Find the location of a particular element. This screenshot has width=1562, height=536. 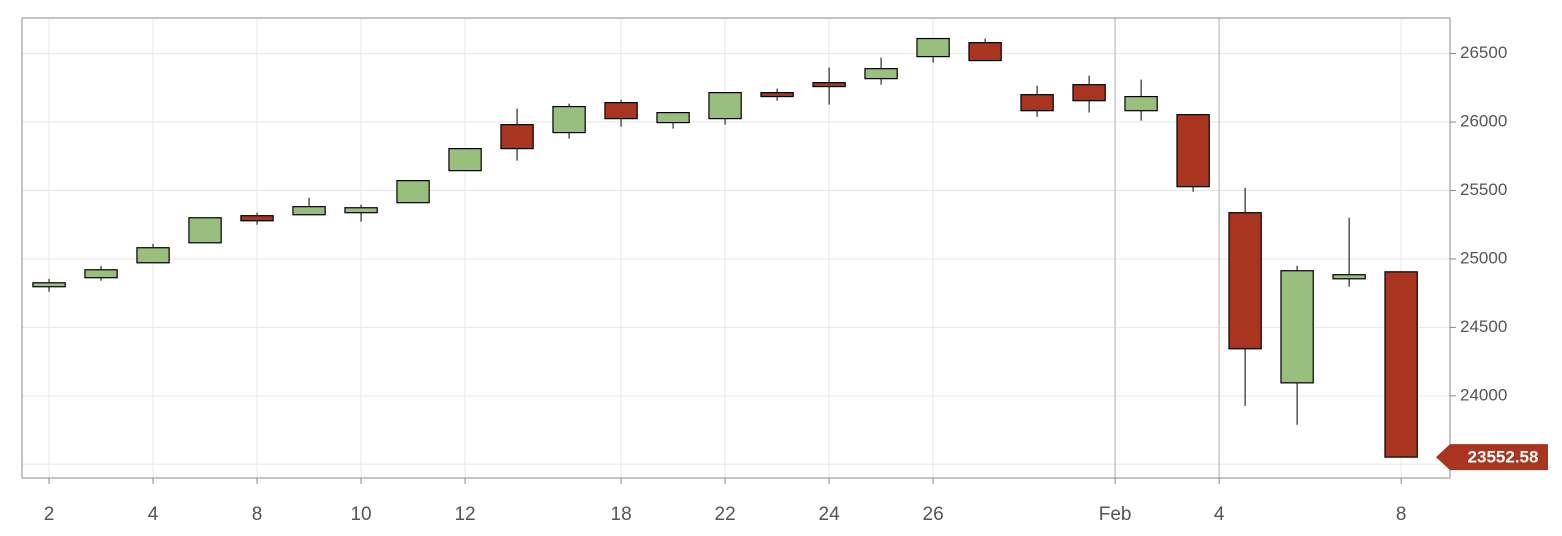

x-tick-label: 22 is located at coordinates (725, 514).